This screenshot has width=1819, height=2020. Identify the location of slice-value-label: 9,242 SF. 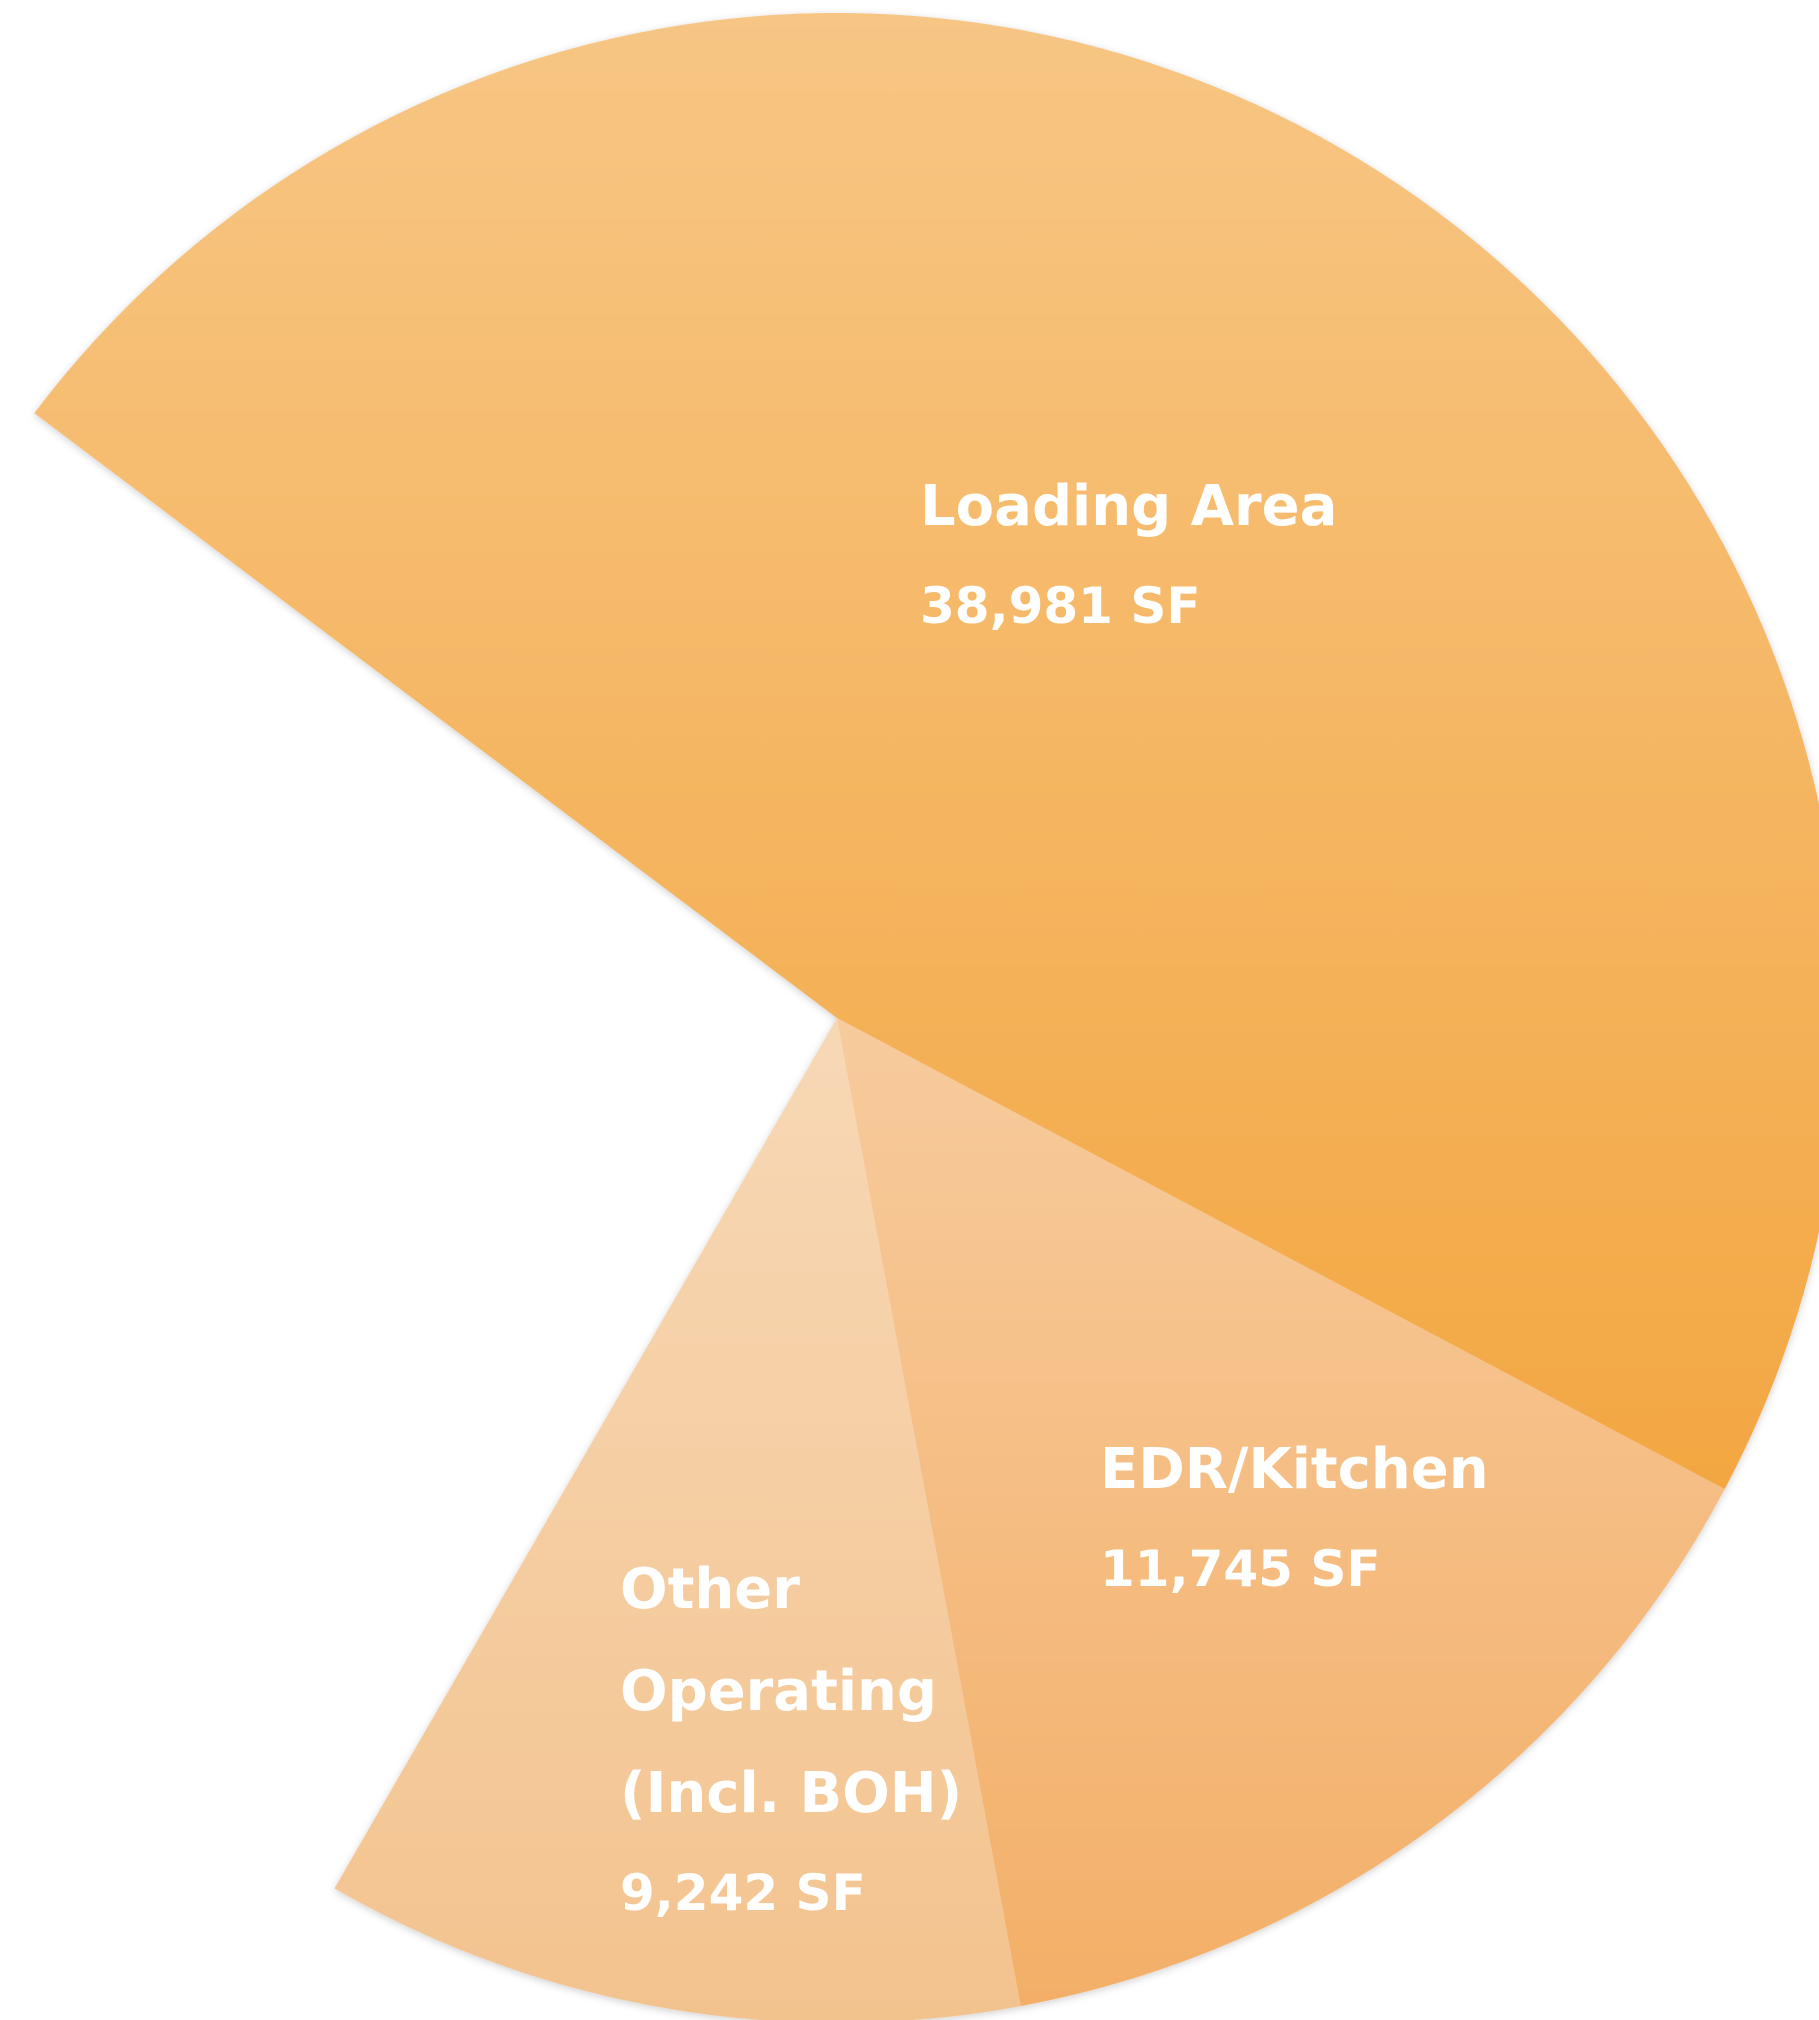
(743, 1893).